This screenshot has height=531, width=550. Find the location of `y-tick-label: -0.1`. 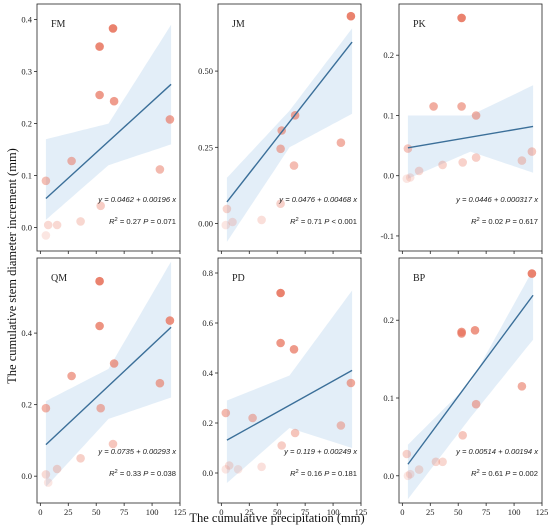

y-tick-label: -0.1 is located at coordinates (387, 236).